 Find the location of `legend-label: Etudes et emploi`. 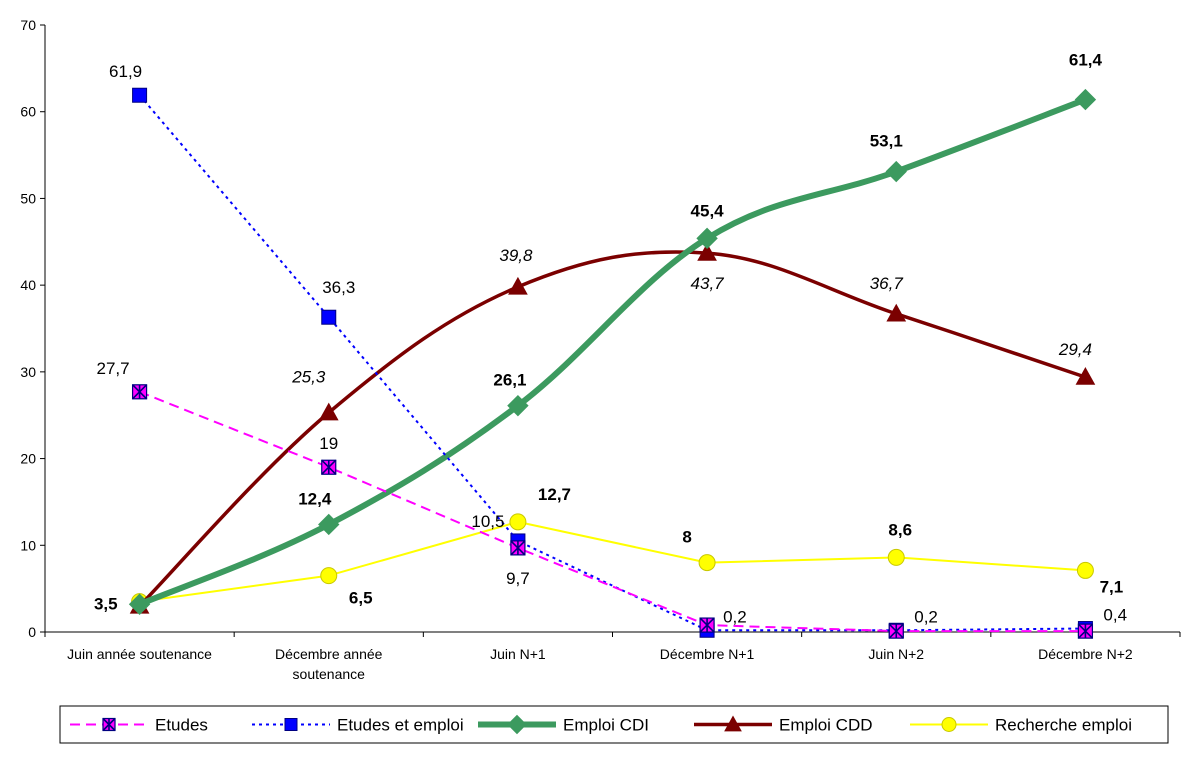

legend-label: Etudes et emploi is located at coordinates (400, 725).